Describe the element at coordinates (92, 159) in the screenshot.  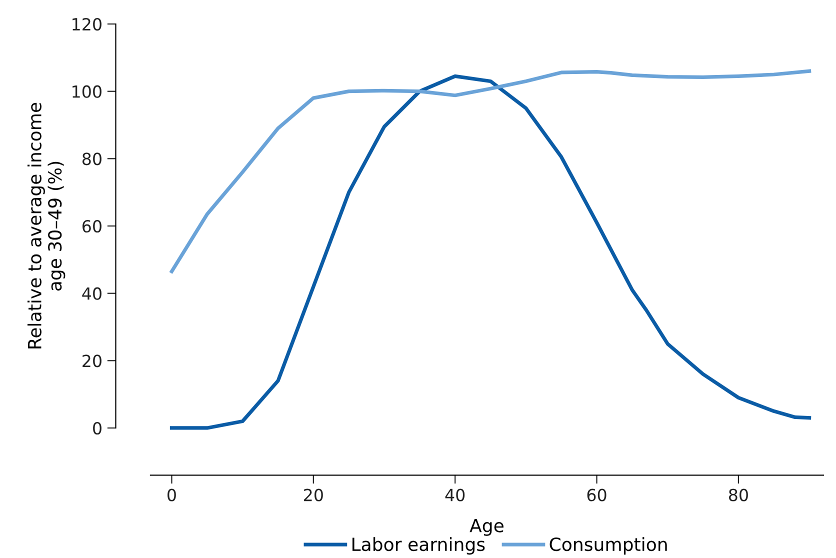
I see `y-tick-label: 80` at that location.